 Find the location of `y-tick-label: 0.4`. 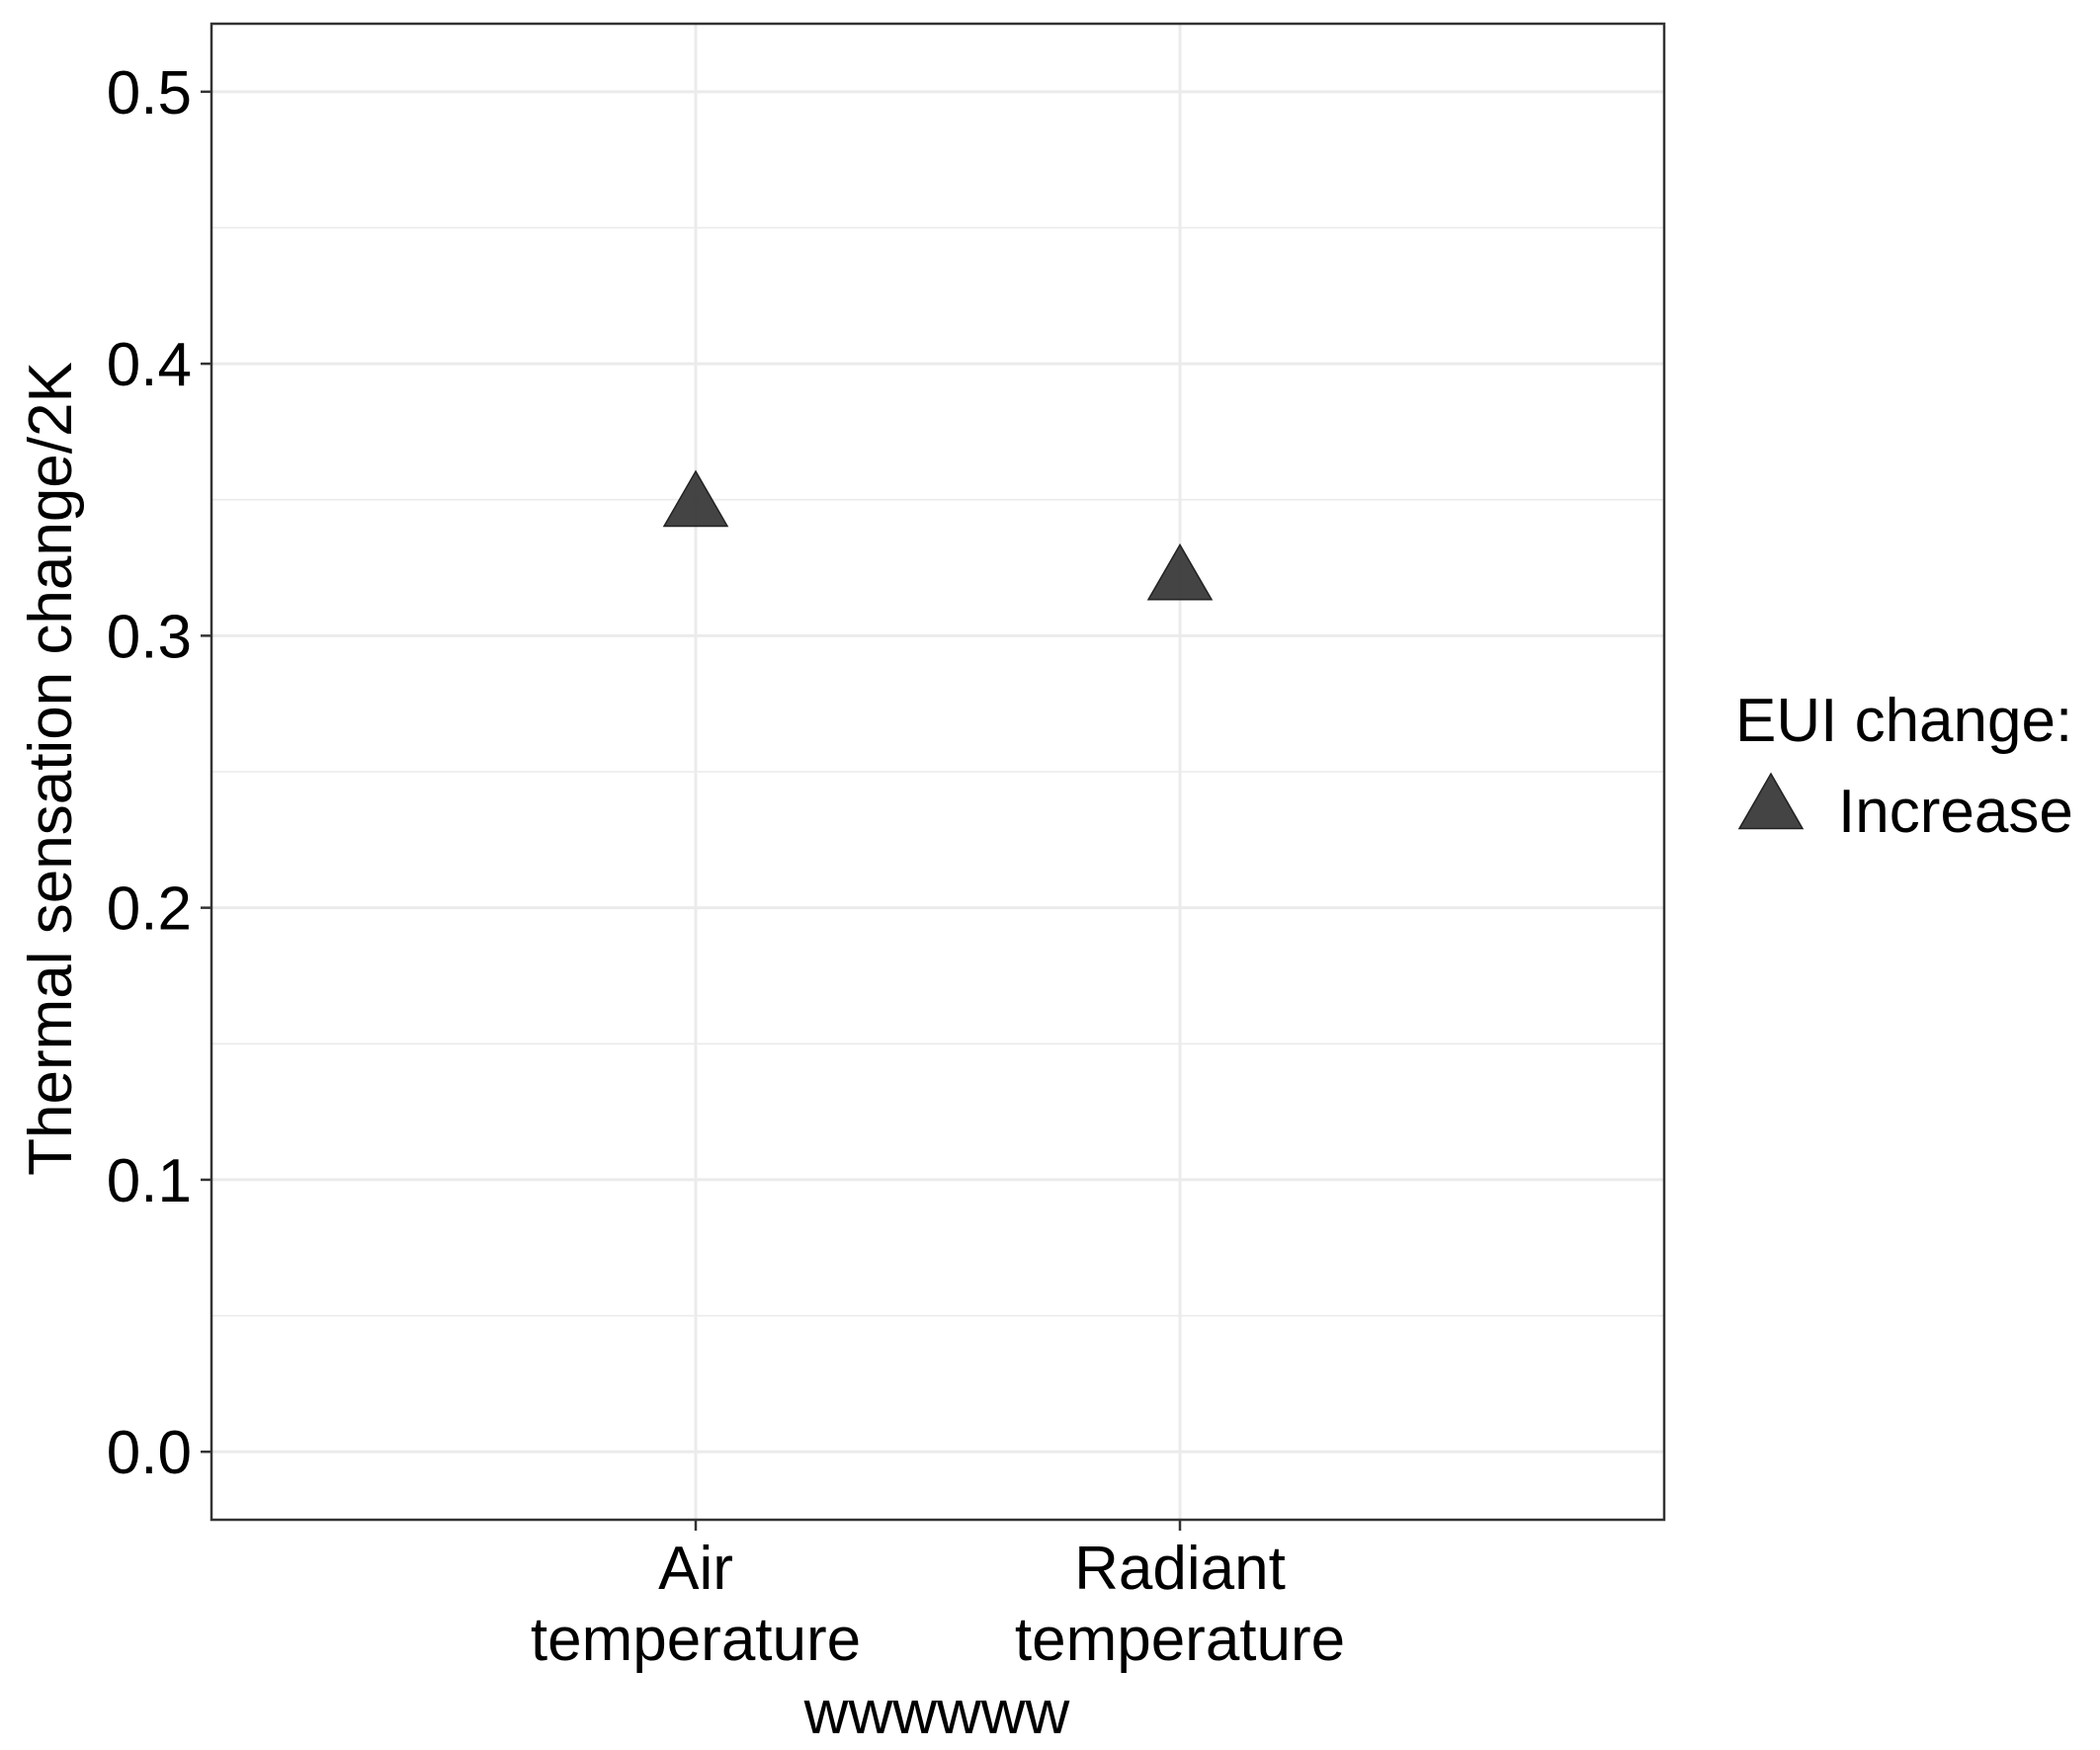

y-tick-label: 0.4 is located at coordinates (149, 365).